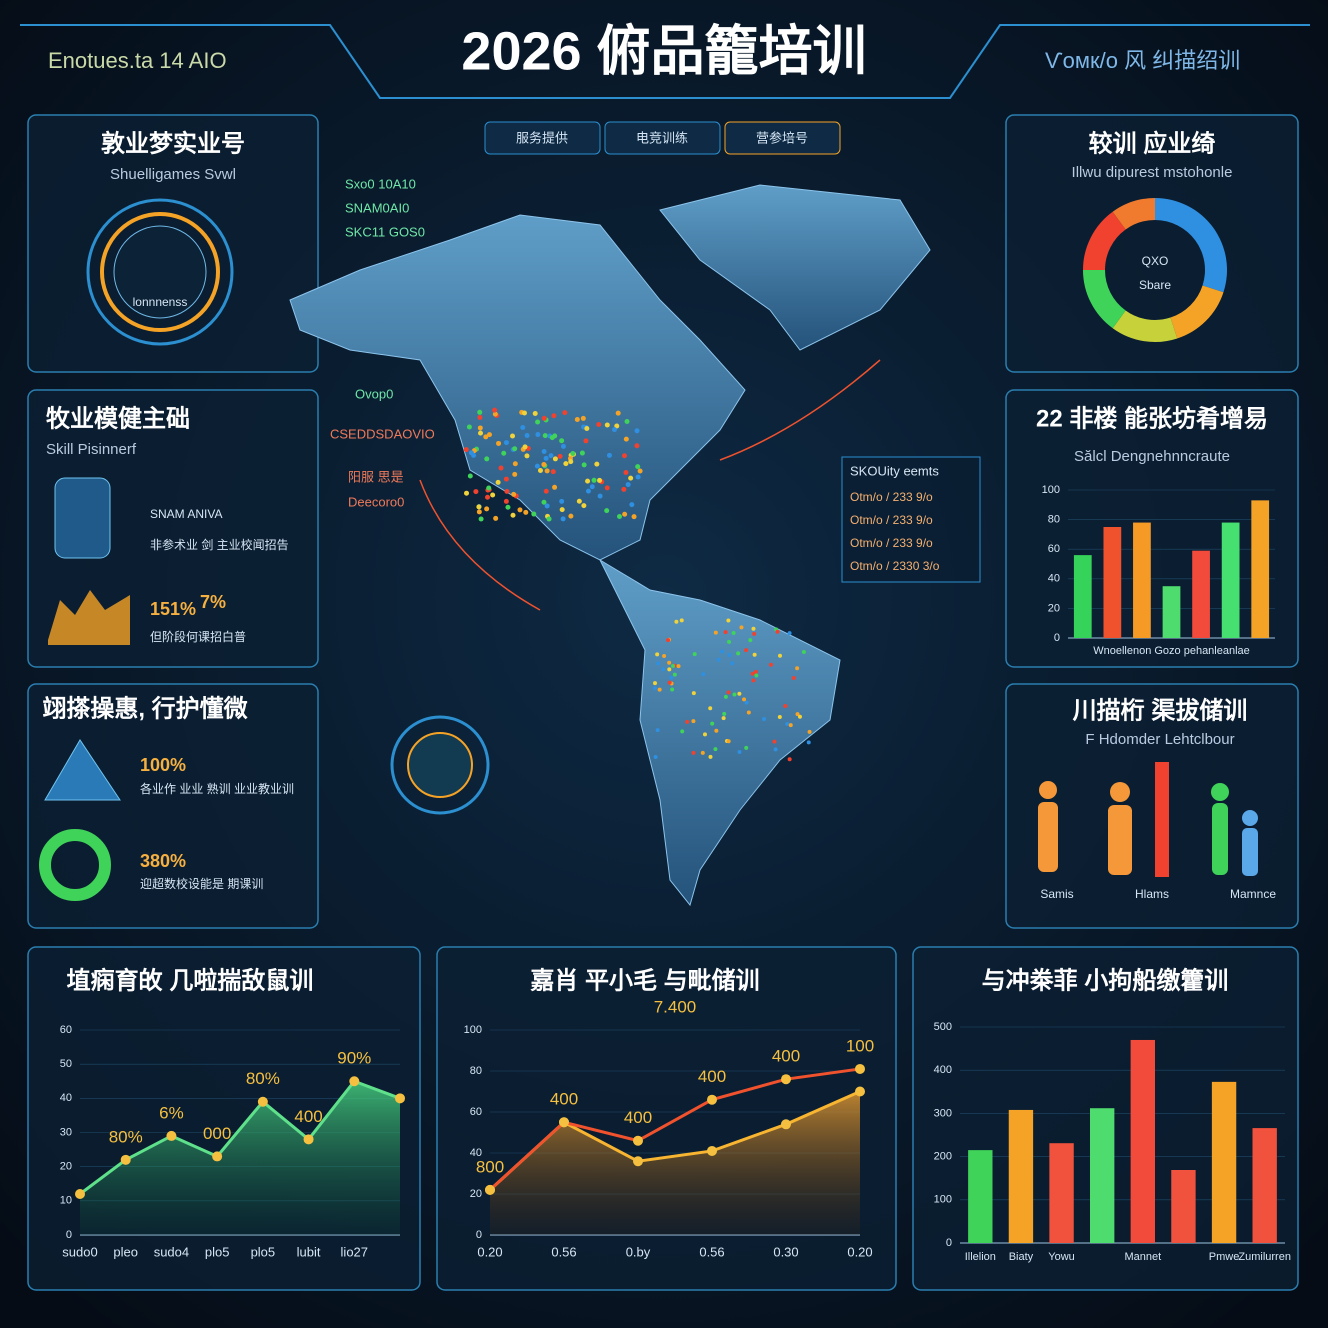  What do you see at coordinates (163, 765) in the screenshot?
I see `panel-text: 100%` at bounding box center [163, 765].